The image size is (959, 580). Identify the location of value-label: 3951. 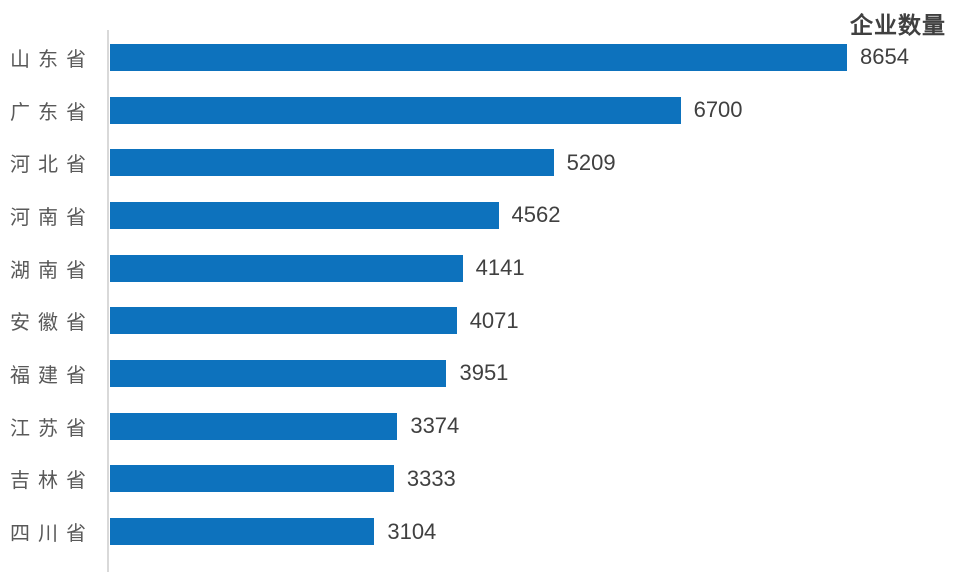
(484, 373).